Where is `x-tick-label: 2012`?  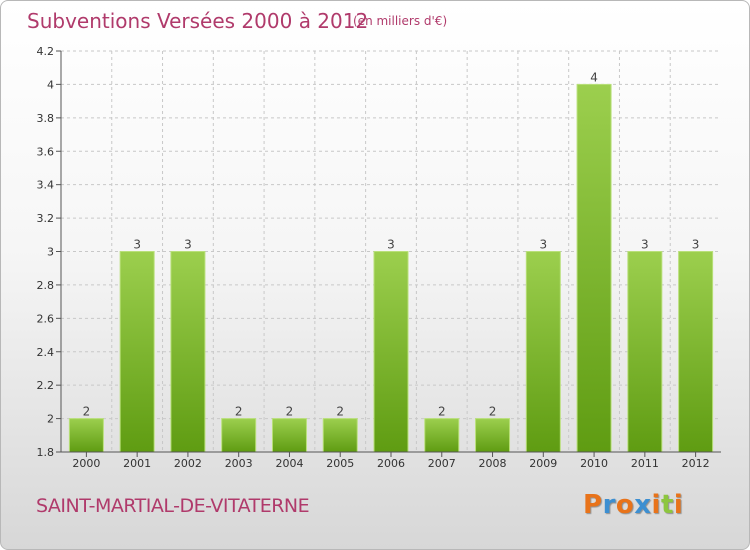 x-tick-label: 2012 is located at coordinates (696, 463).